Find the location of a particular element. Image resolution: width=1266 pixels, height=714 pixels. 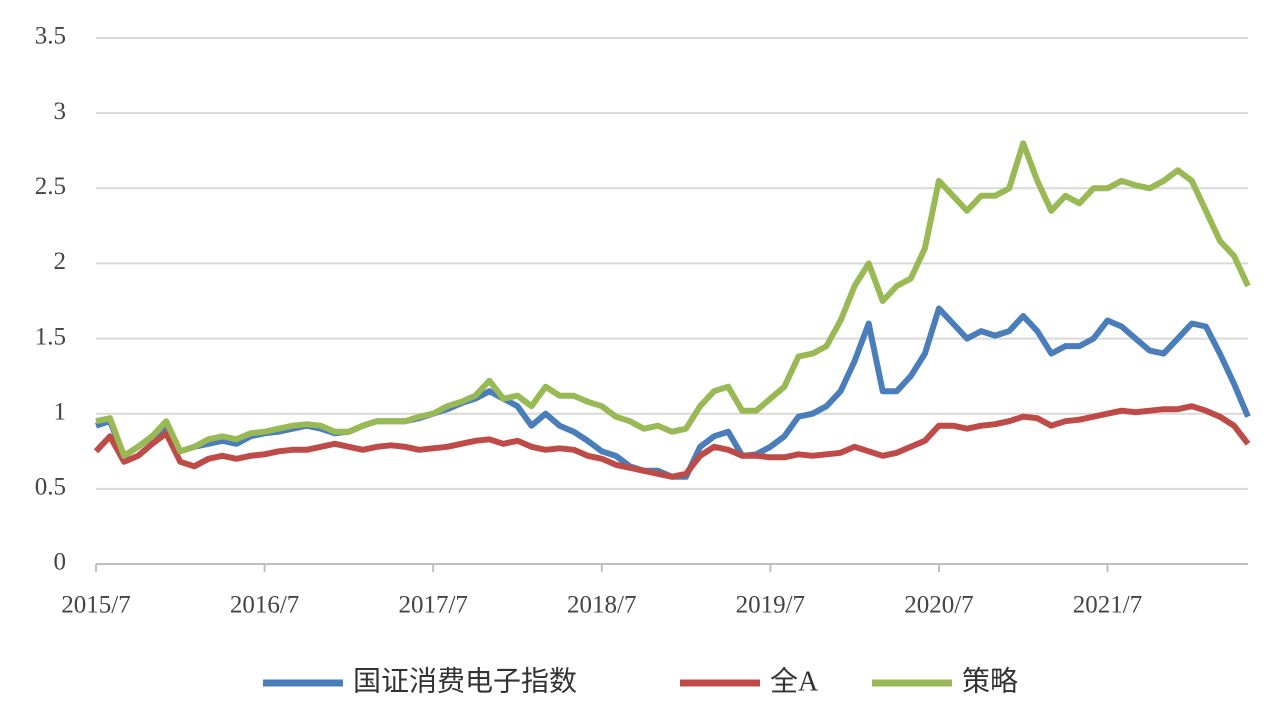

x-tick-label: 2021/7 is located at coordinates (1107, 605).